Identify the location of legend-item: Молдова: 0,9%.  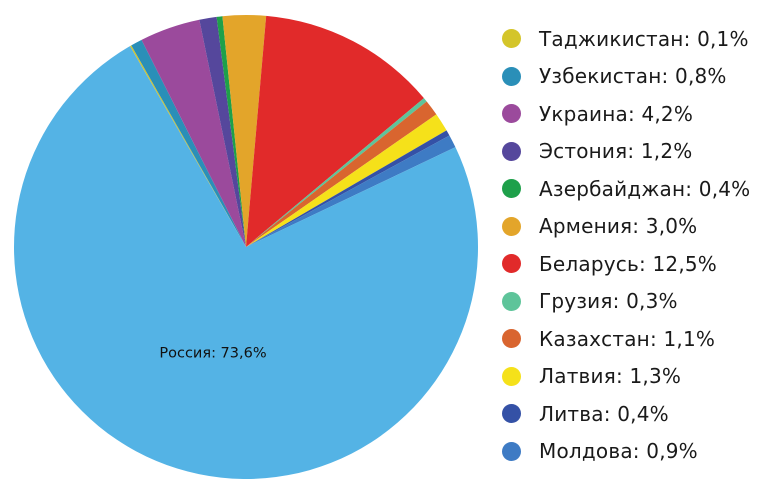
(626, 452).